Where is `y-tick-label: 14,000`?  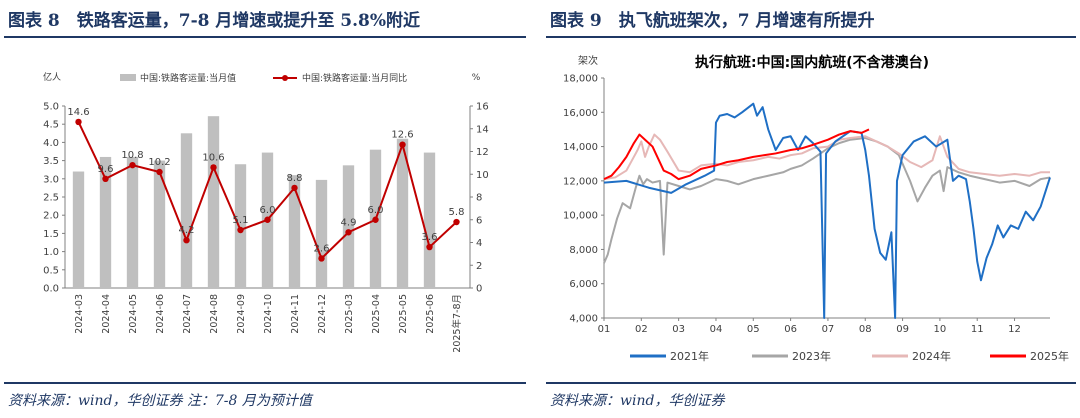 y-tick-label: 14,000 is located at coordinates (580, 147).